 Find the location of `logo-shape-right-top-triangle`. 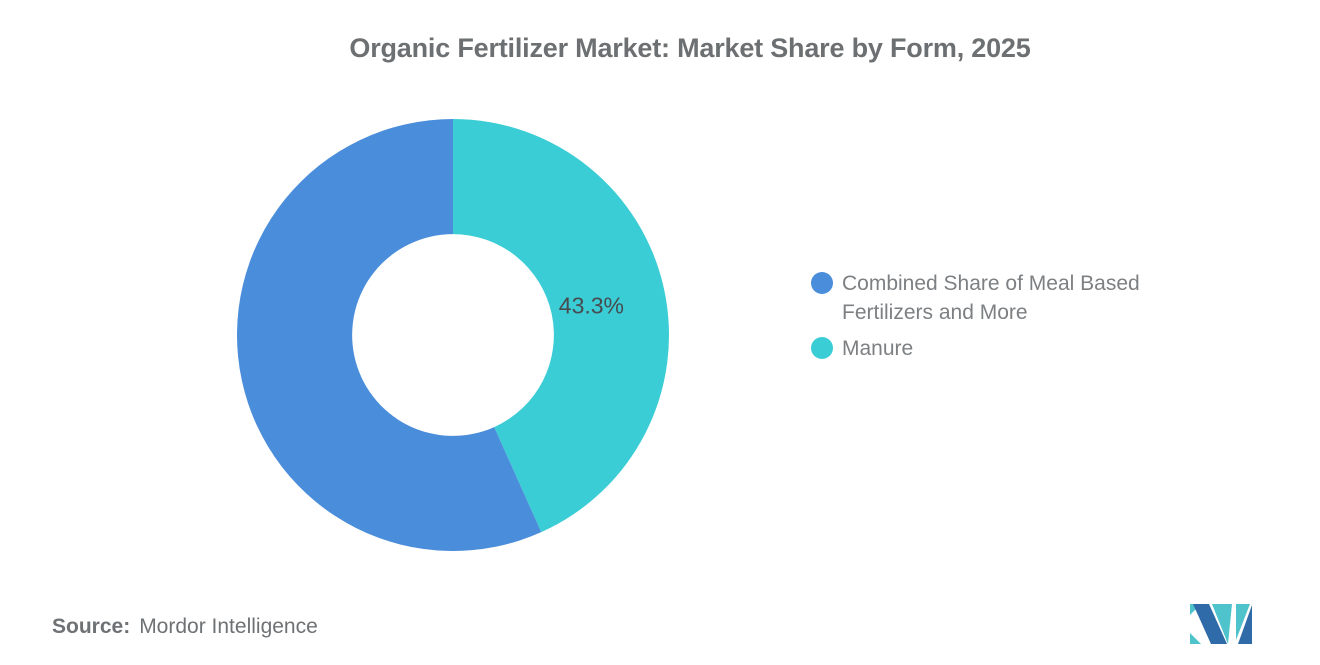

logo-shape-right-top-triangle is located at coordinates (1243, 622).